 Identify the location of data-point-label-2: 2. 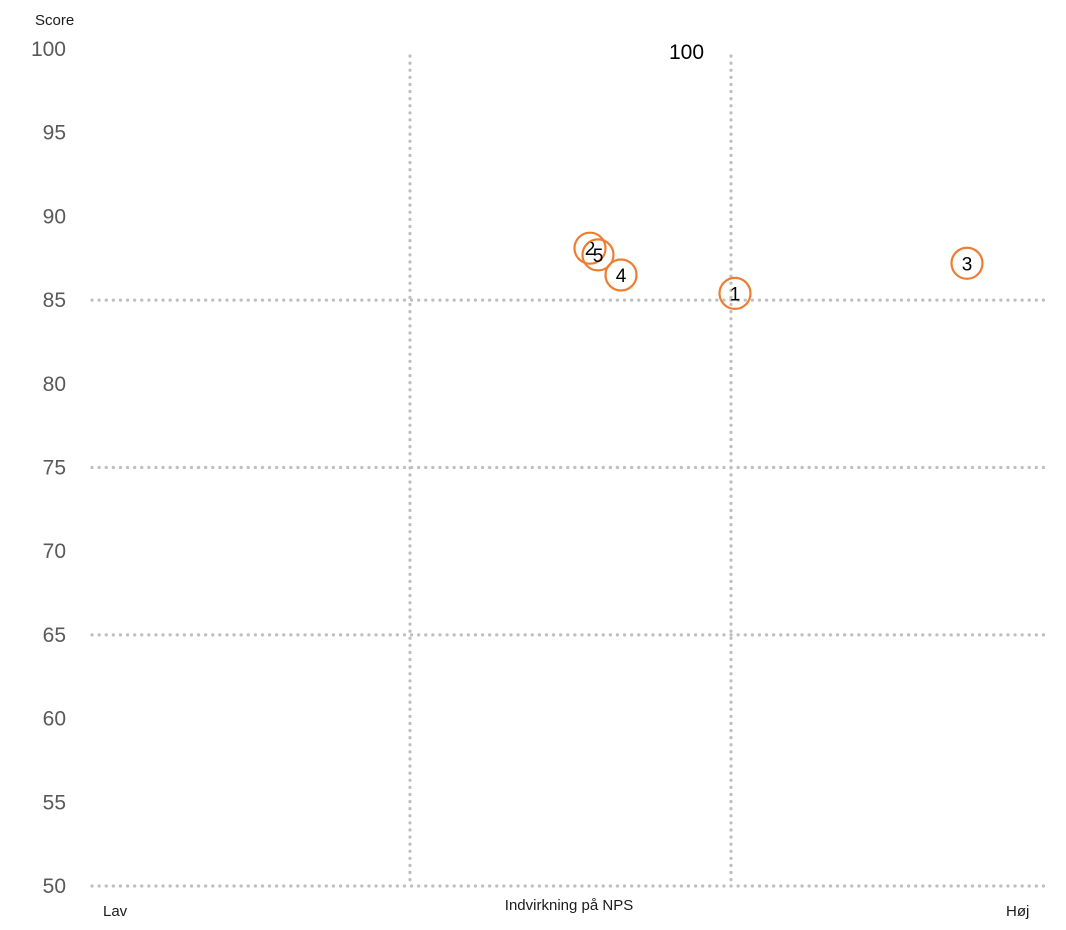
(590, 249).